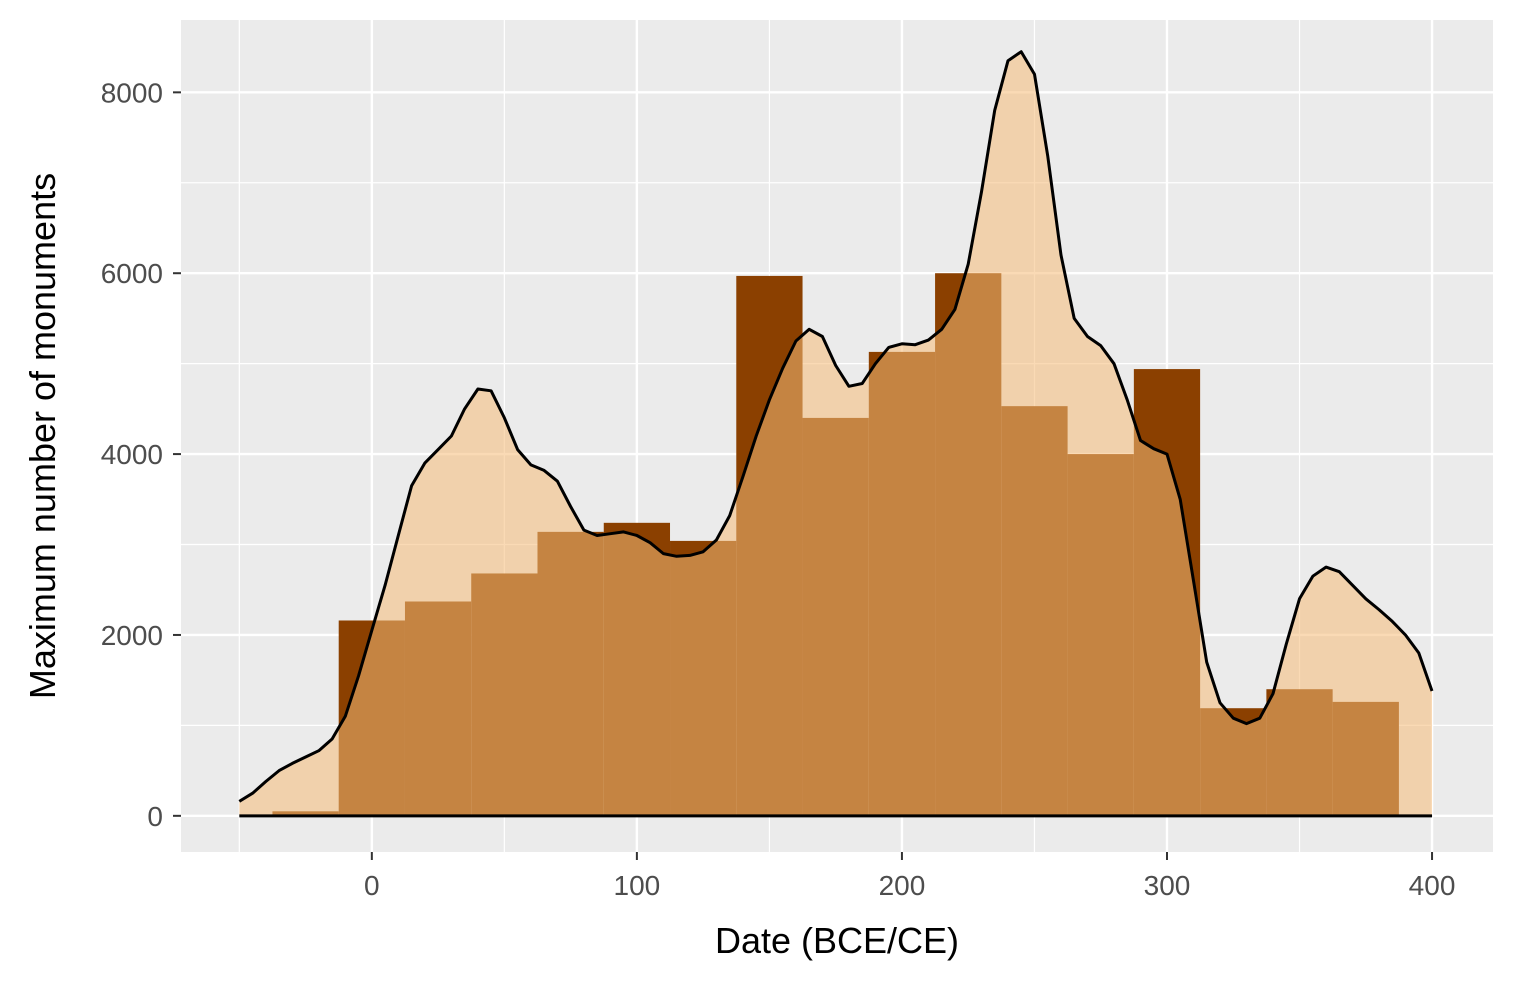  Describe the element at coordinates (42, 436) in the screenshot. I see `y-axis-title: Maximum number of monuments` at that location.